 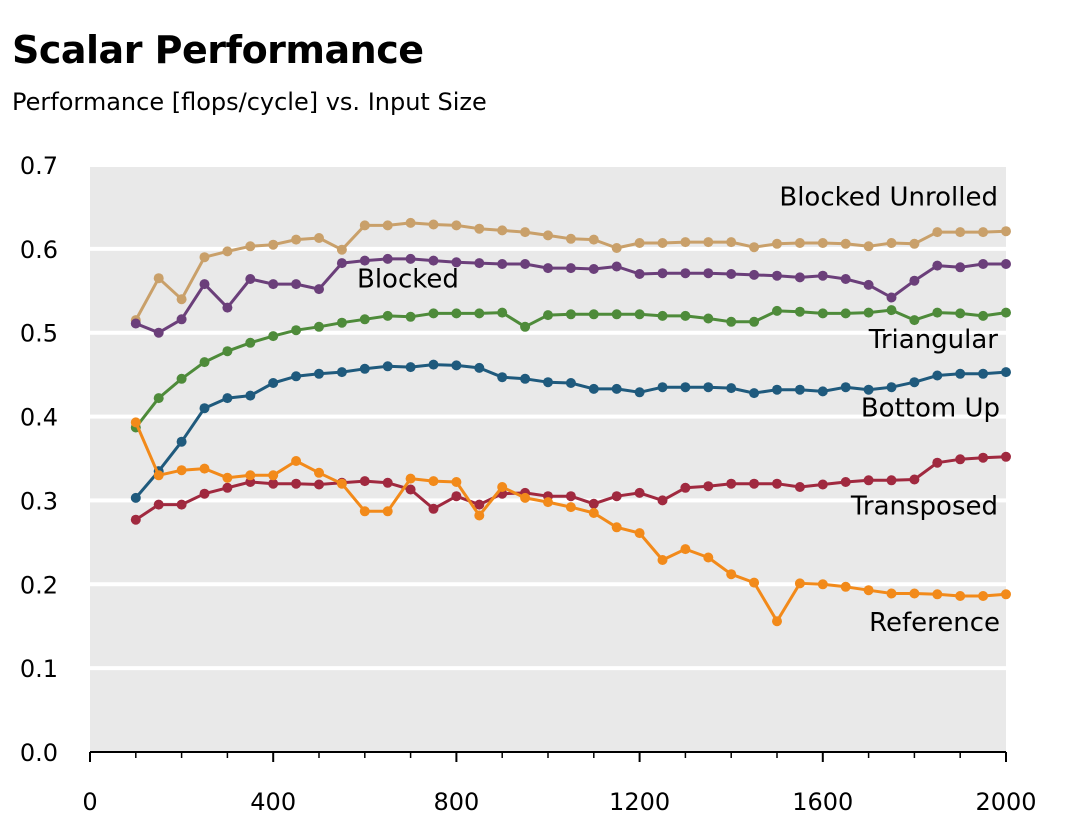 What do you see at coordinates (639, 802) in the screenshot?
I see `x-tick-label: 1200` at bounding box center [639, 802].